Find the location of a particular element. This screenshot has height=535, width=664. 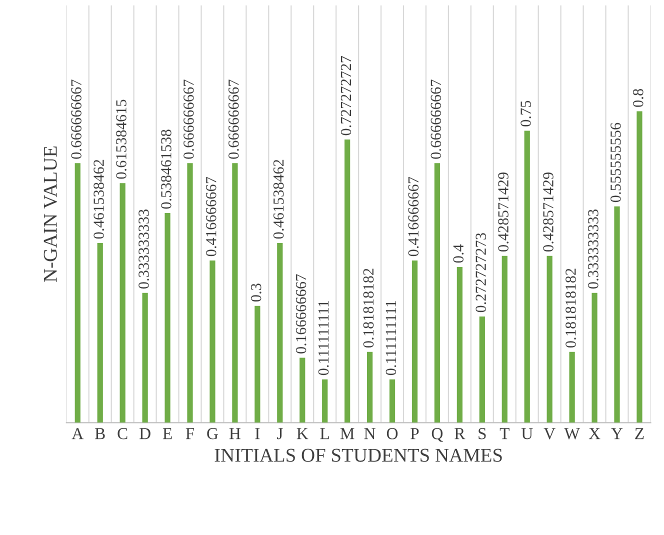

data-label: 0.166666667 is located at coordinates (301, 314).